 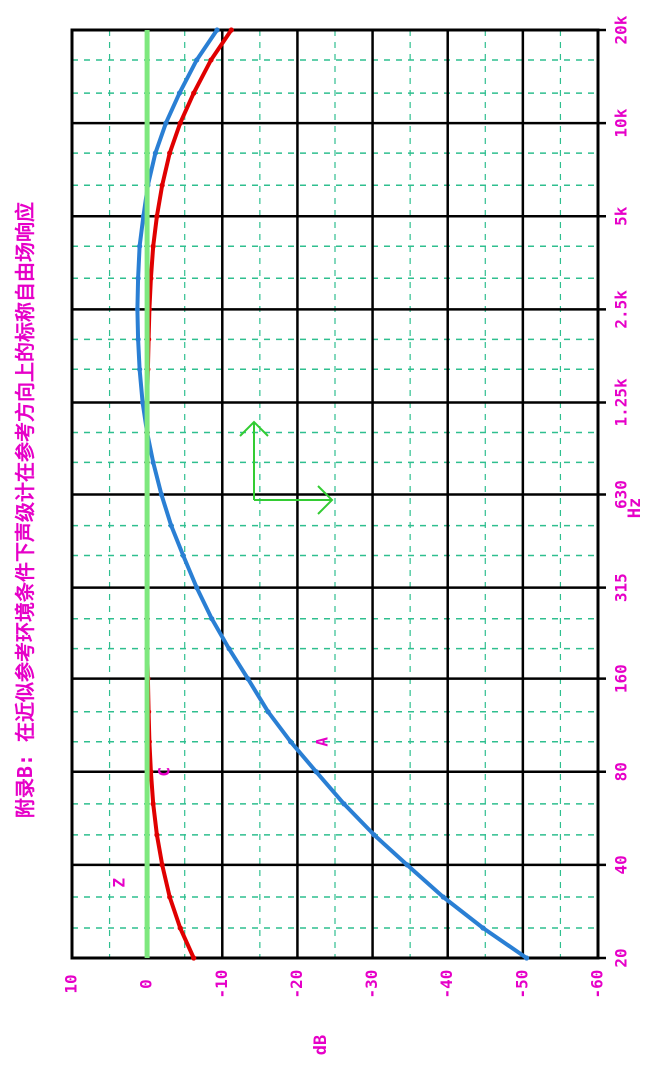 What do you see at coordinates (325, 500) in the screenshot?
I see `arrow-right-head` at bounding box center [325, 500].